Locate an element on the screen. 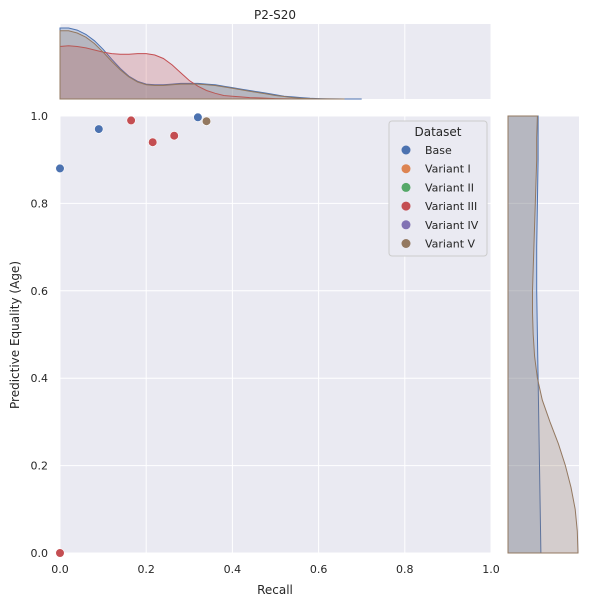 The height and width of the screenshot is (606, 591). top-marginal-kde is located at coordinates (210, 63).